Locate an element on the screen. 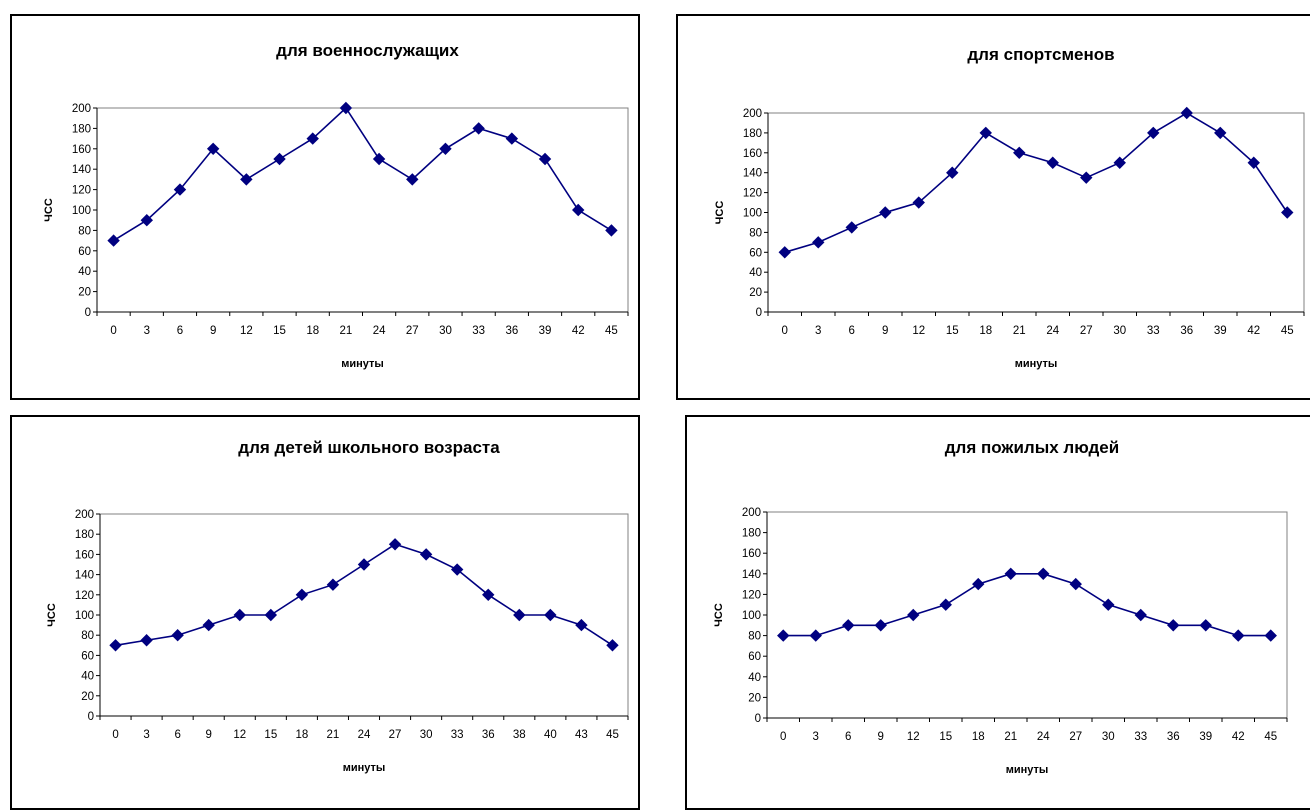 The width and height of the screenshot is (1310, 810). chart-title: для спортсменов is located at coordinates (1040, 54).